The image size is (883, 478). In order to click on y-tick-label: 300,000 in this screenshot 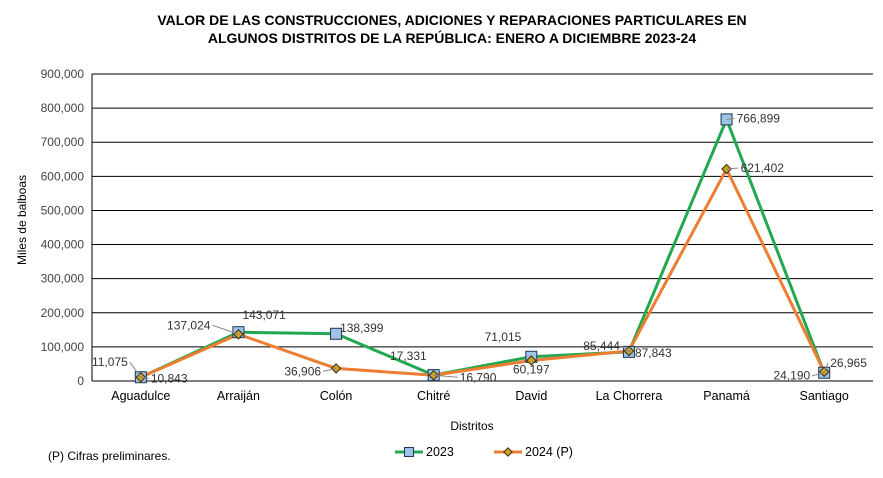, I will do `click(63, 279)`.